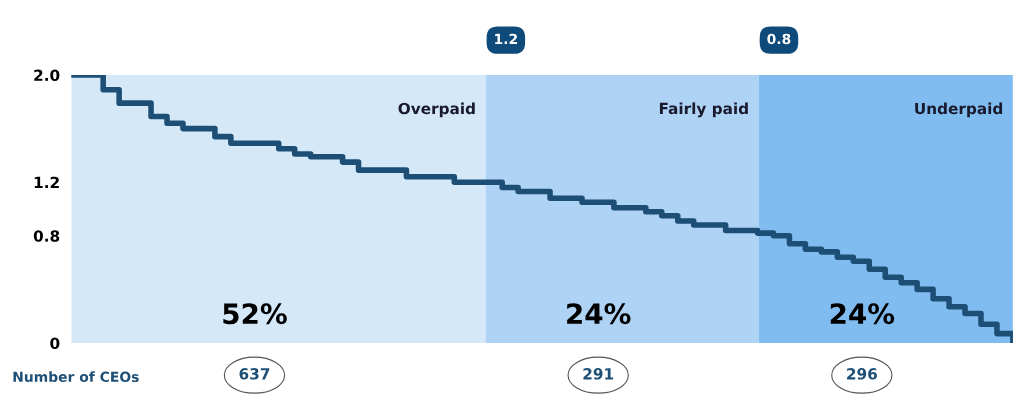  What do you see at coordinates (862, 374) in the screenshot?
I see `text: 296` at bounding box center [862, 374].